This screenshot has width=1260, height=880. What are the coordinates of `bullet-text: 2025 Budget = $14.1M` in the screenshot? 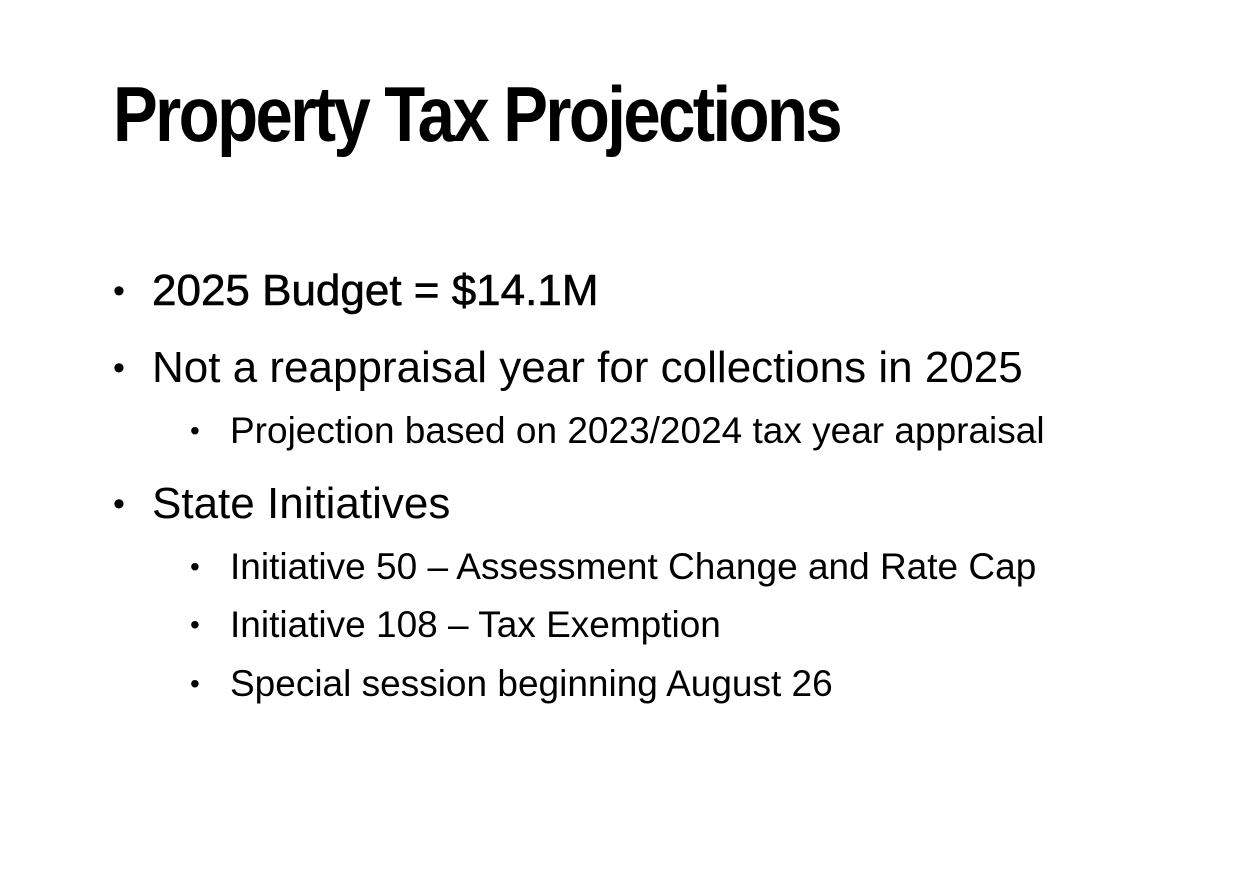 It's located at (375, 291).